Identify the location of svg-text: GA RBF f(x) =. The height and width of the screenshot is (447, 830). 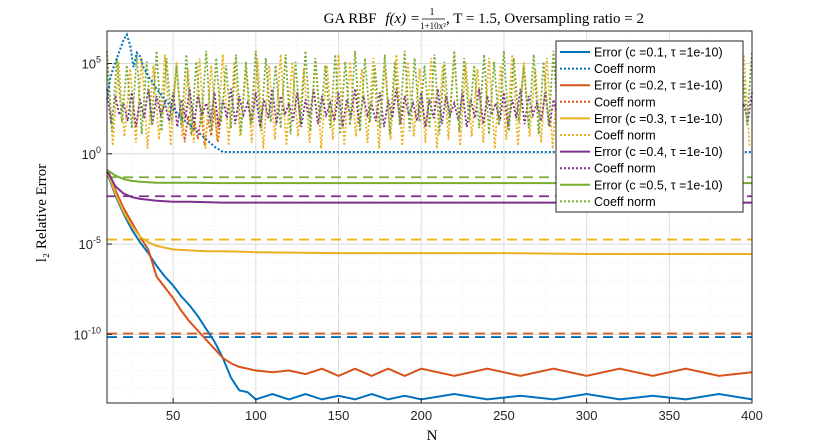
(372, 19).